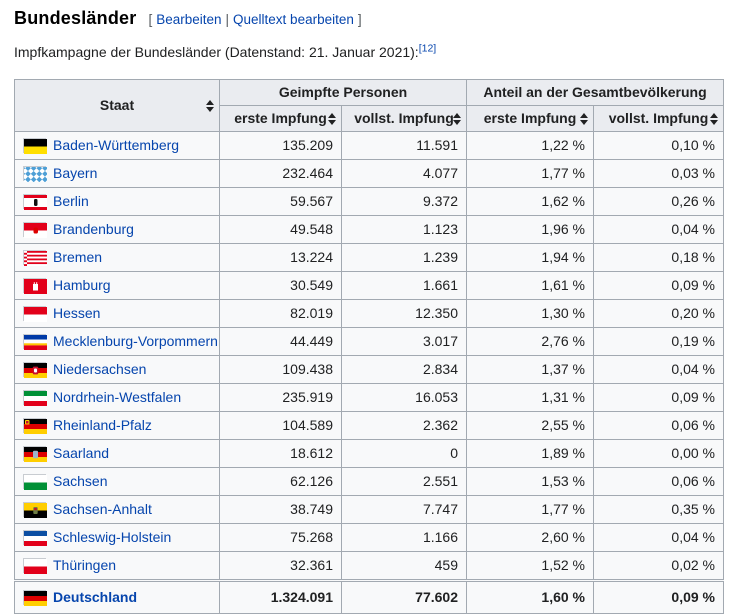  Describe the element at coordinates (135, 341) in the screenshot. I see `state-link: Mecklenburg-Vorpommern` at that location.